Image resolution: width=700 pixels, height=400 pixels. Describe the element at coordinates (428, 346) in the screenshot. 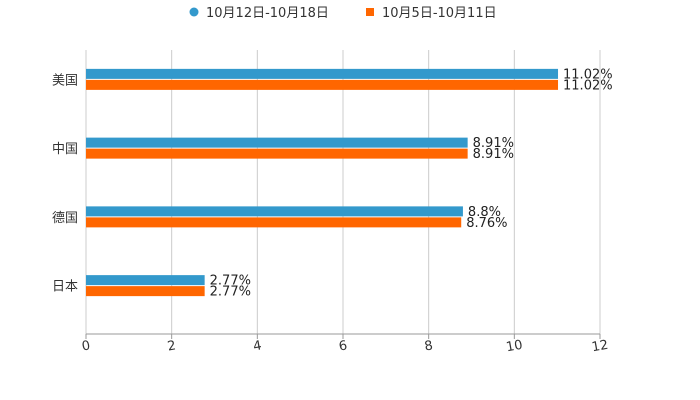

I see `x-tick-label-8: 8` at that location.